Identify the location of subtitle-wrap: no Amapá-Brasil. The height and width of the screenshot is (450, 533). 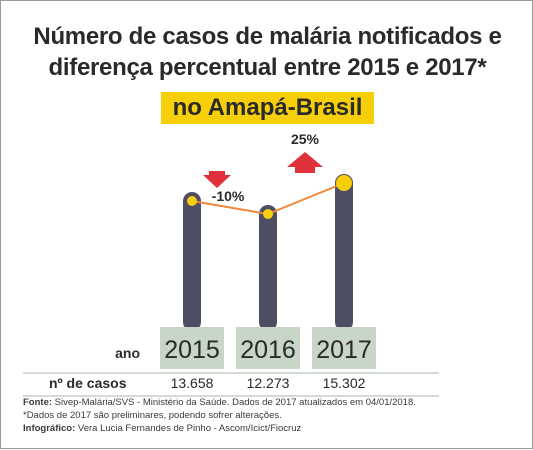
(267, 108).